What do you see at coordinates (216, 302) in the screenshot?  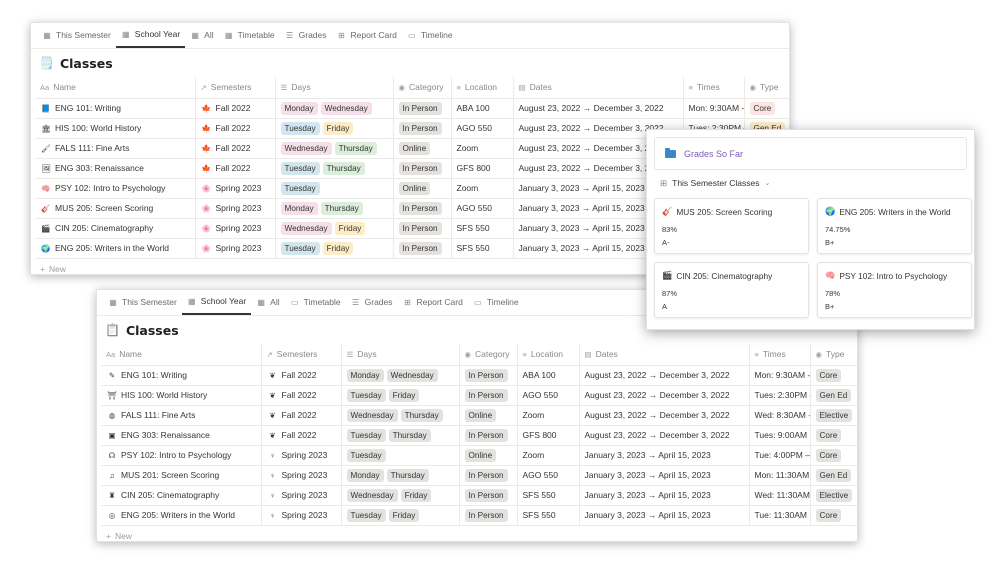 I see `tab-school-year: ▦ School Year` at bounding box center [216, 302].